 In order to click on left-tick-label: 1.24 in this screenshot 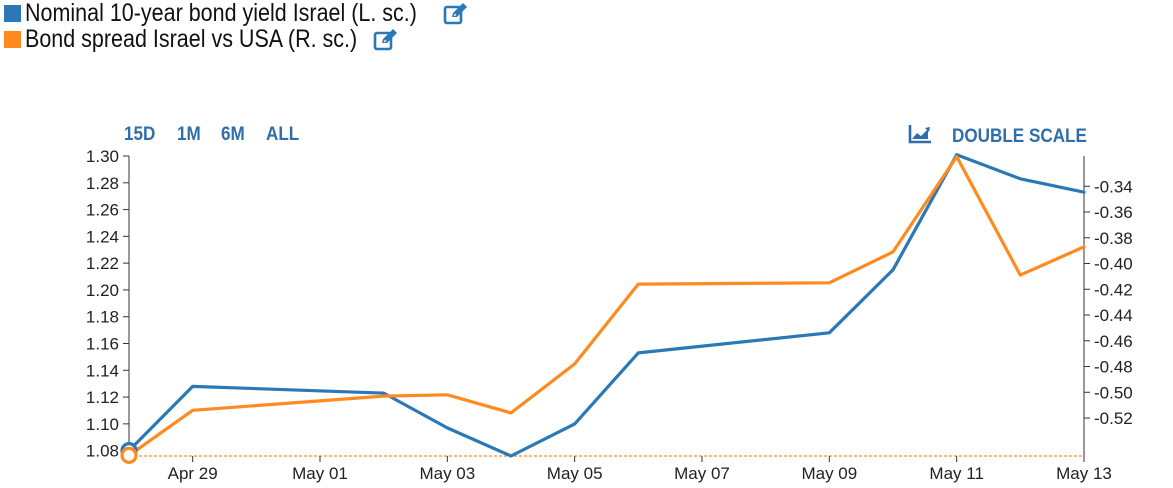, I will do `click(102, 236)`.